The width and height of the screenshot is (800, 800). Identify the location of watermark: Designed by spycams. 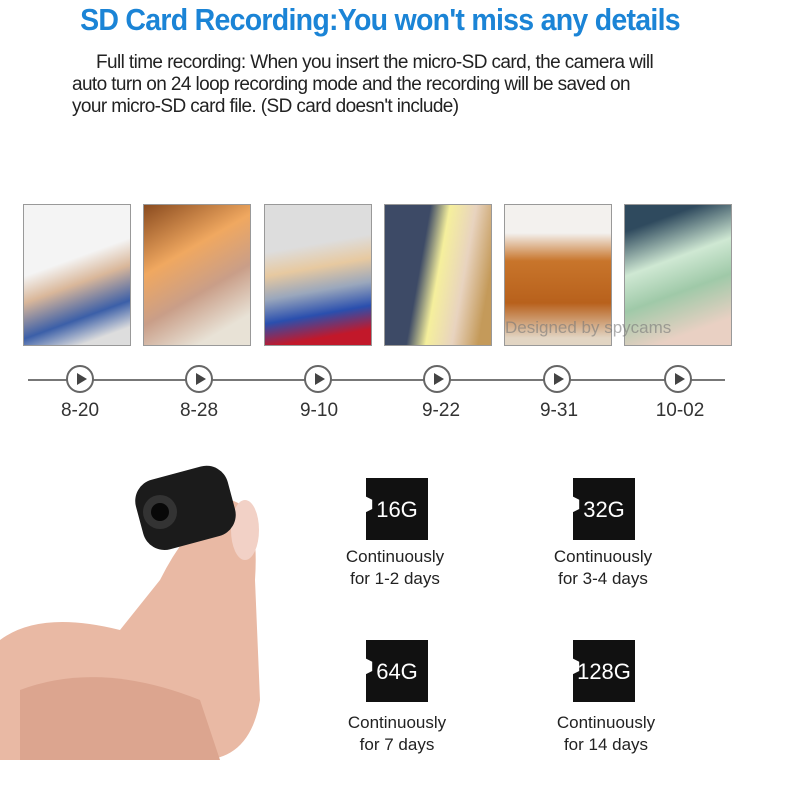
(588, 327).